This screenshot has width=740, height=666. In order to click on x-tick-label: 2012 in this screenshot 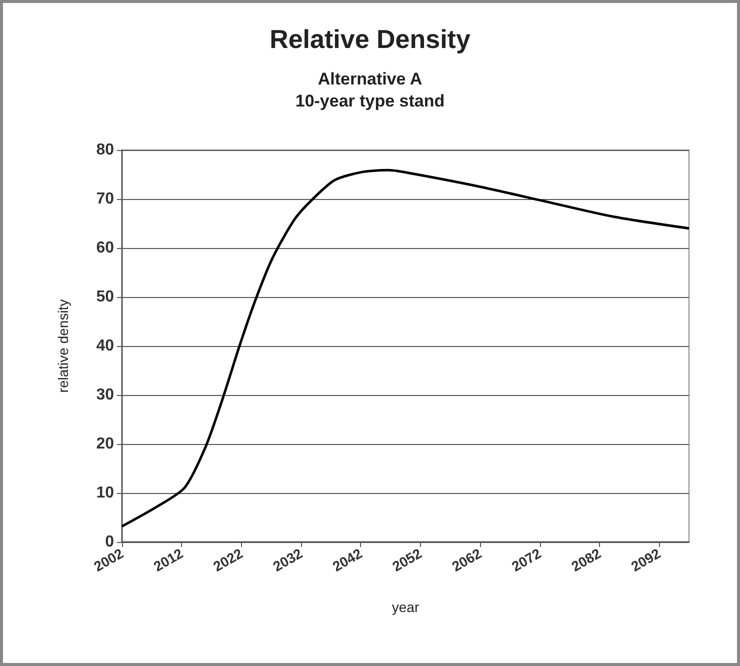, I will do `click(168, 559)`.